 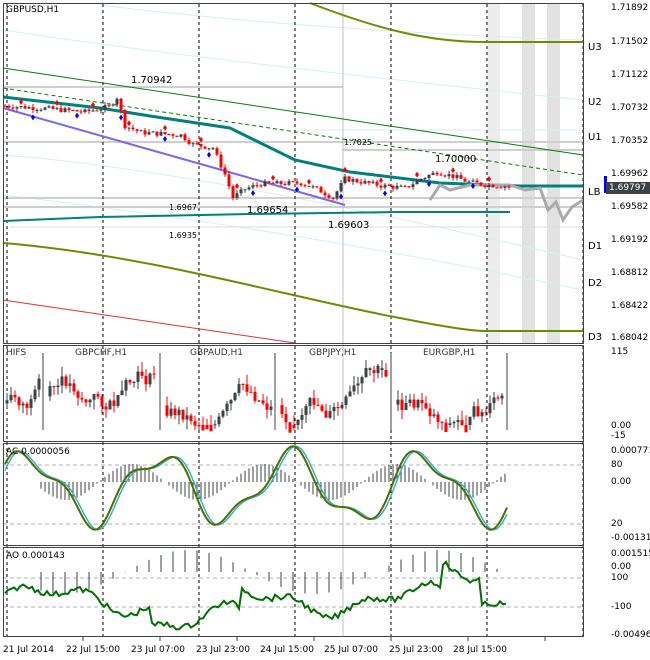 What do you see at coordinates (630, 108) in the screenshot?
I see `price-tick: 1.70732` at bounding box center [630, 108].